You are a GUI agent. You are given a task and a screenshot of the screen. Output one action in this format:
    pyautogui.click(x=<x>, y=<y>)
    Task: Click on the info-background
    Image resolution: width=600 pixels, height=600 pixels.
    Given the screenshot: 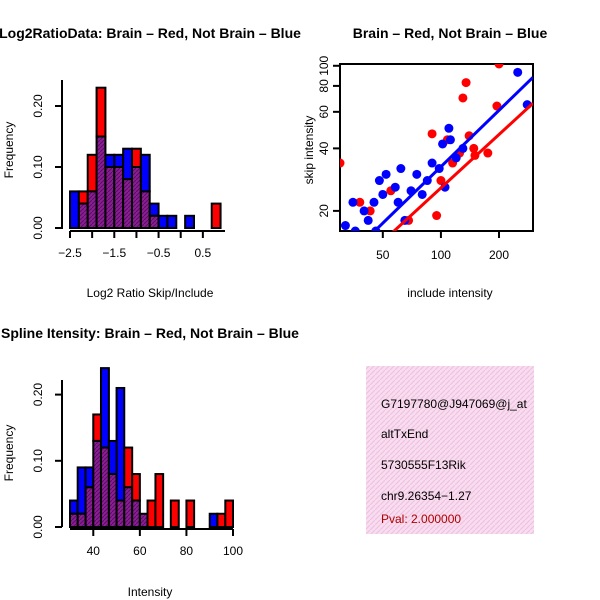 What is the action you would take?
    pyautogui.click(x=450, y=450)
    